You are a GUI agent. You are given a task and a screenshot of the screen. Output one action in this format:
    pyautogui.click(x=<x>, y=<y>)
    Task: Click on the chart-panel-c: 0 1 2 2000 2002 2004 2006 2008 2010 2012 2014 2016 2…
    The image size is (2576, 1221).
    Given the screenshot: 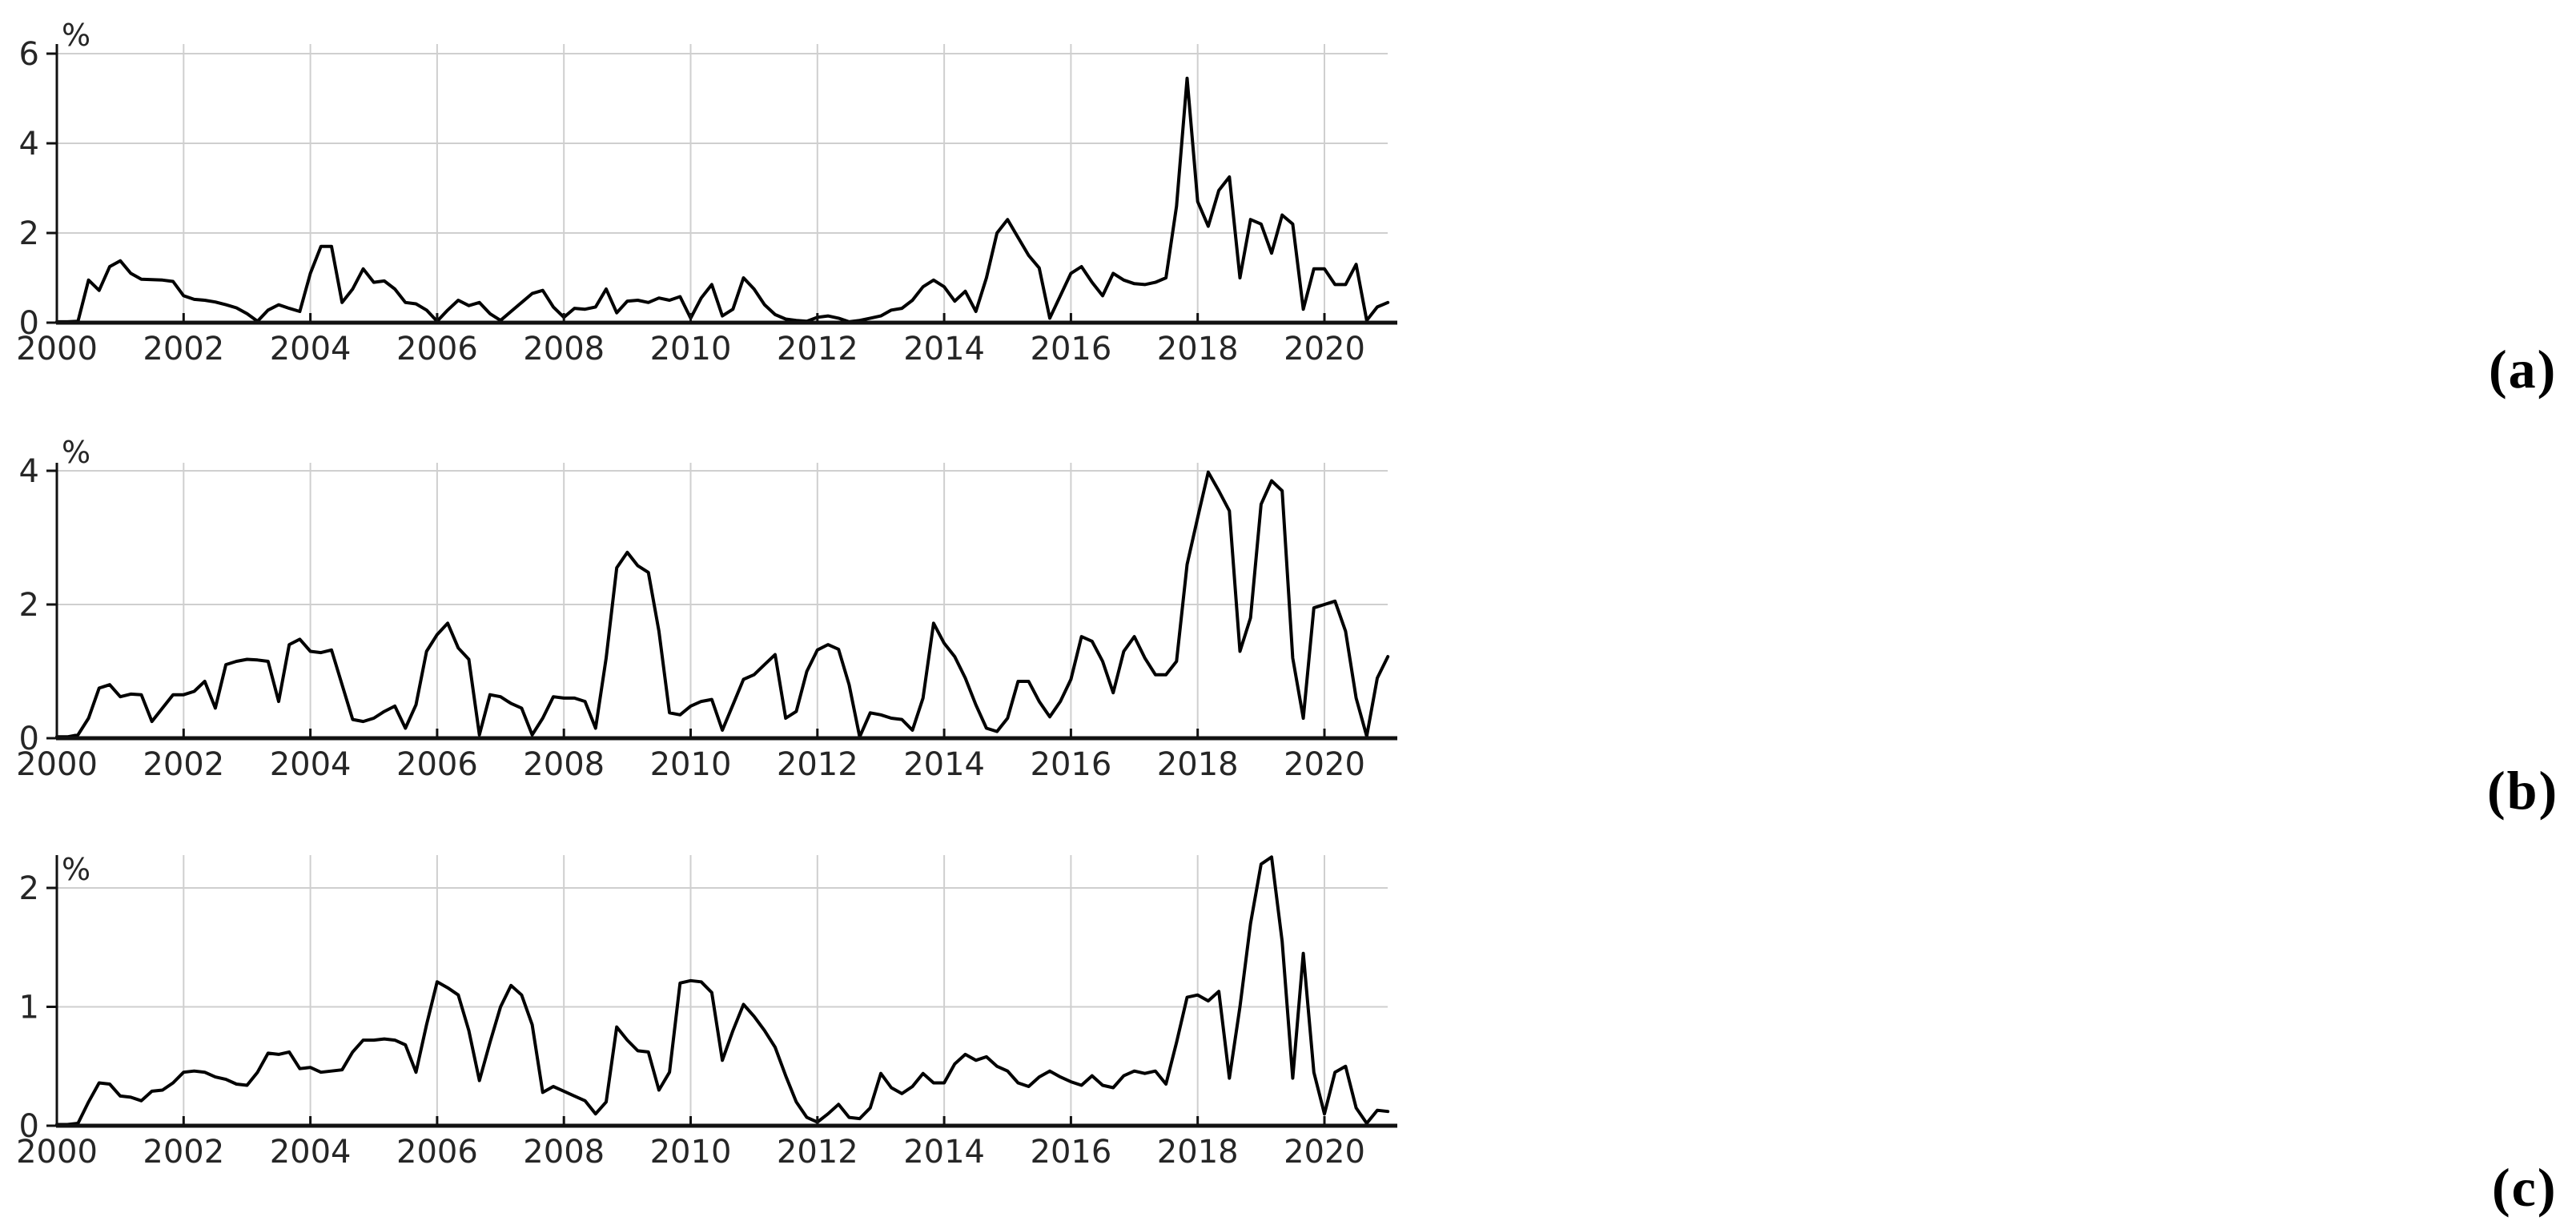 What is the action you would take?
    pyautogui.click(x=706, y=1011)
    